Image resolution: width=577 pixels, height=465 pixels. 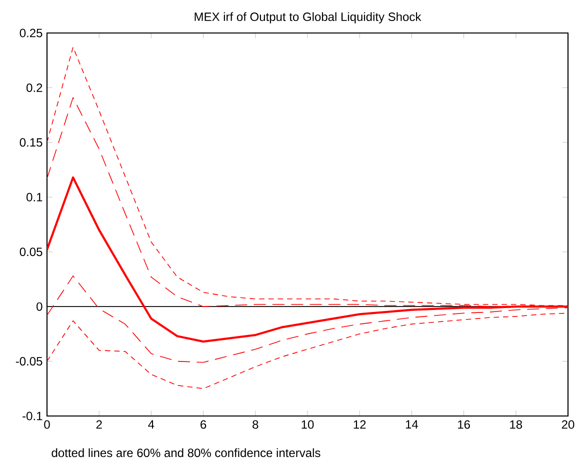 I want to click on y-tick-label: -0.1, so click(x=32, y=416).